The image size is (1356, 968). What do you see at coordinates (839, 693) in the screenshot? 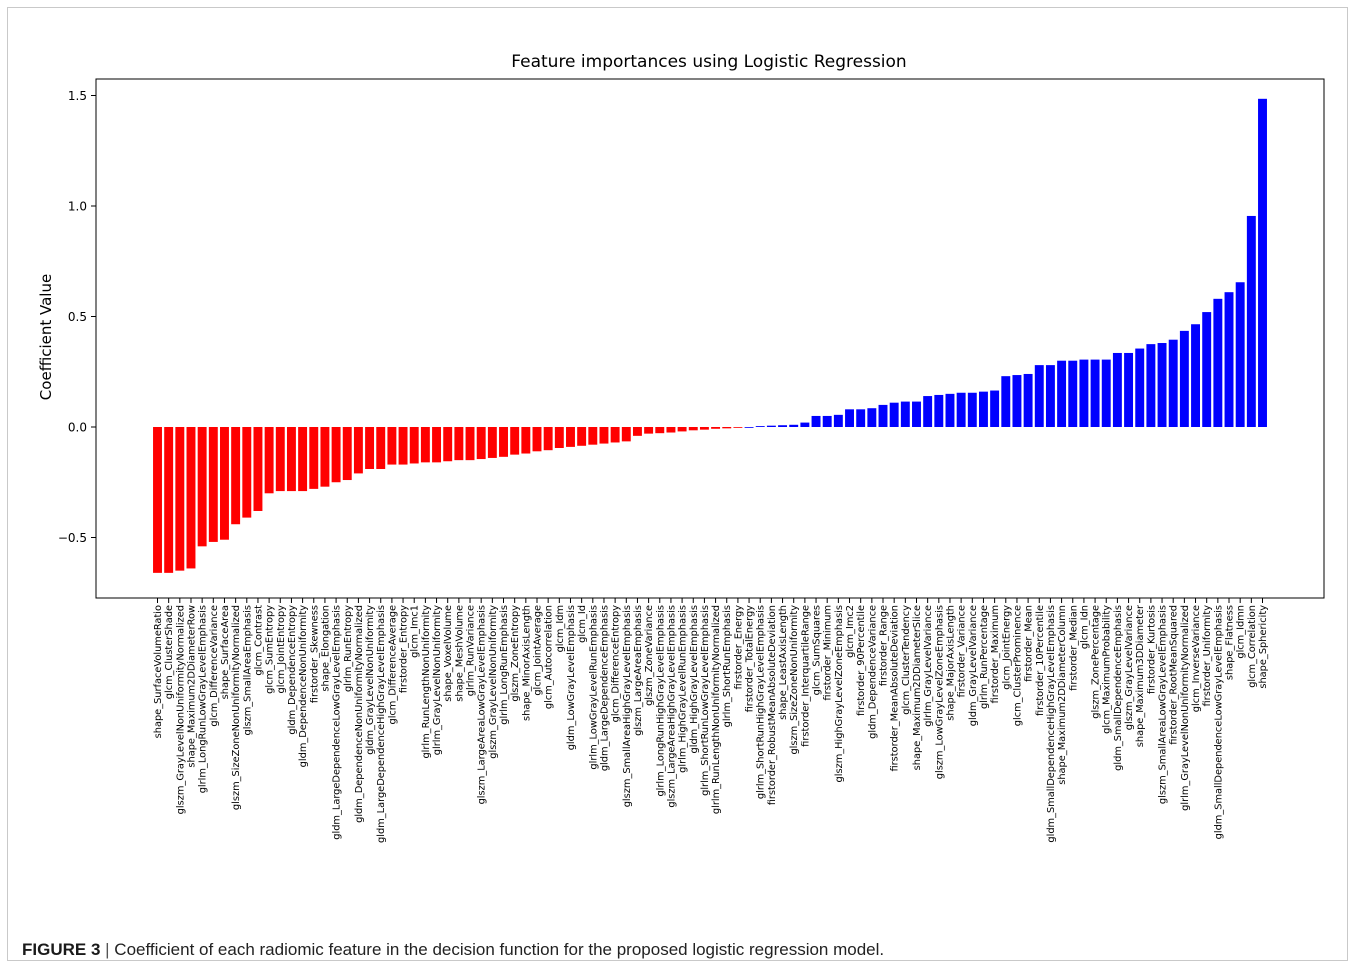
I see `x-tick-label: glszm_HighGrayLevelZoneEmphasis` at bounding box center [839, 693].